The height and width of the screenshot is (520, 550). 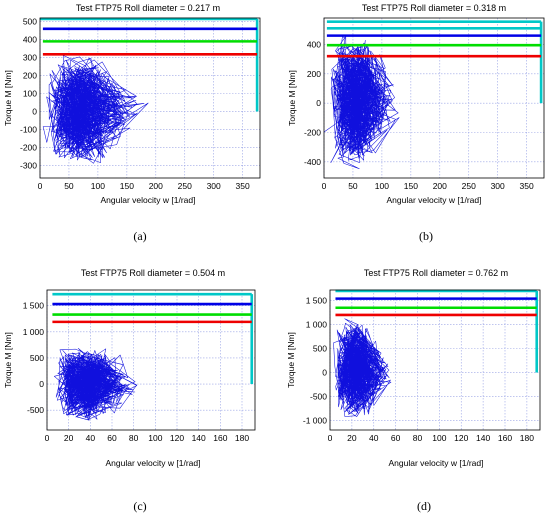 What do you see at coordinates (437, 331) in the screenshot?
I see `panel-d-limit-lines` at bounding box center [437, 331].